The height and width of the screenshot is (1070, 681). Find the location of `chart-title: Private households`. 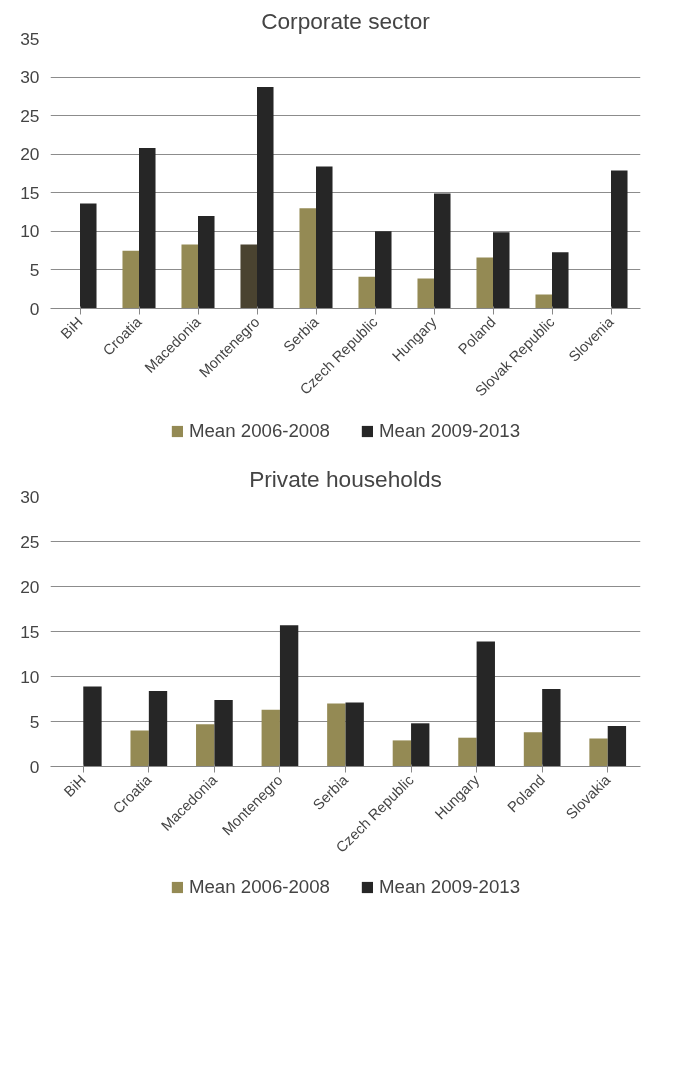

chart-title: Private households is located at coordinates (345, 478).